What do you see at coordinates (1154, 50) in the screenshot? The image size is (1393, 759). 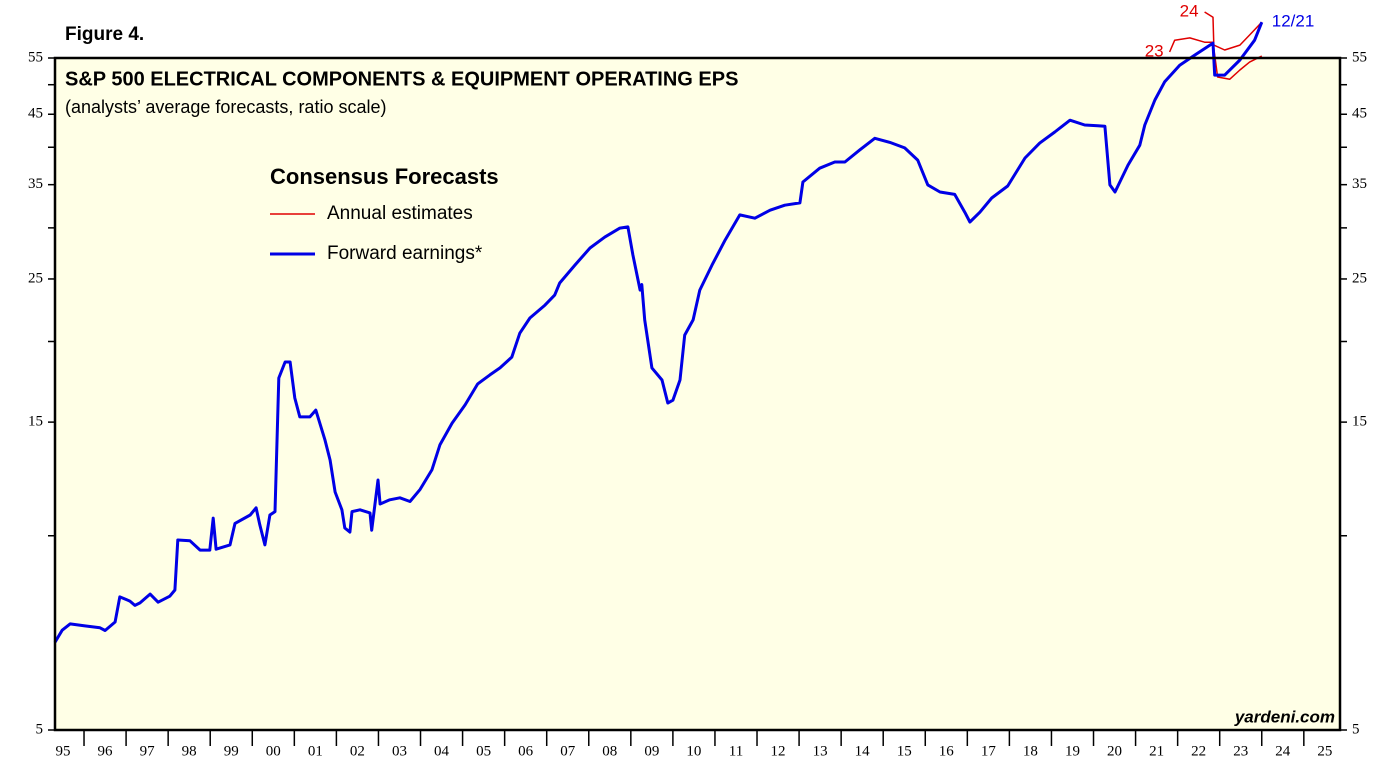 I see `series-label: 23` at bounding box center [1154, 50].